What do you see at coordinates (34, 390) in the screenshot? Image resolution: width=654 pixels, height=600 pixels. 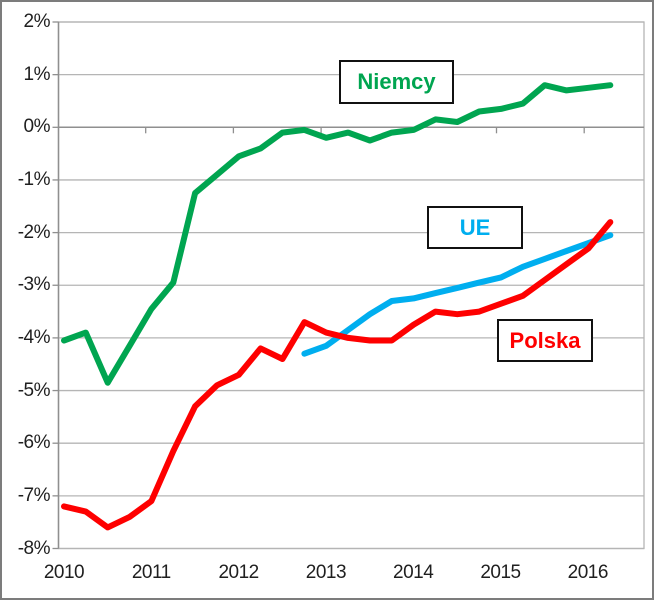 I see `y-axis-tick-label: -5%` at bounding box center [34, 390].